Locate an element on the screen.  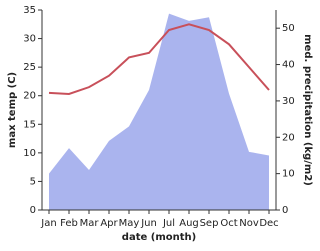
y-tick-label: 15 is located at coordinates (29, 124).